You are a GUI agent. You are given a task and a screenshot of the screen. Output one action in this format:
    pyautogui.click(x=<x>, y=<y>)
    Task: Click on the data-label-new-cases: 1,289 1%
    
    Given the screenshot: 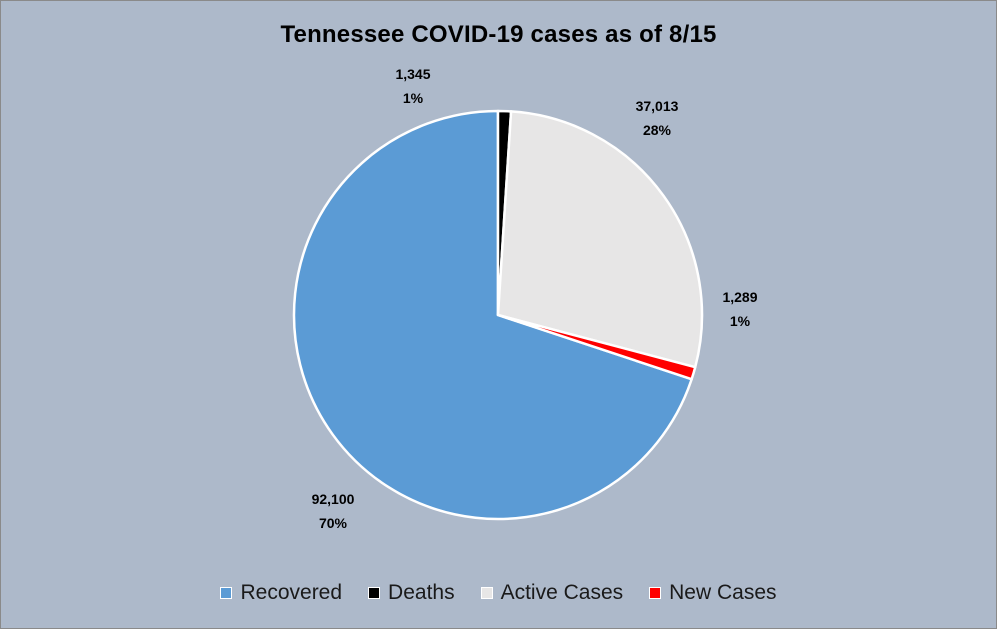 What is the action you would take?
    pyautogui.click(x=740, y=309)
    